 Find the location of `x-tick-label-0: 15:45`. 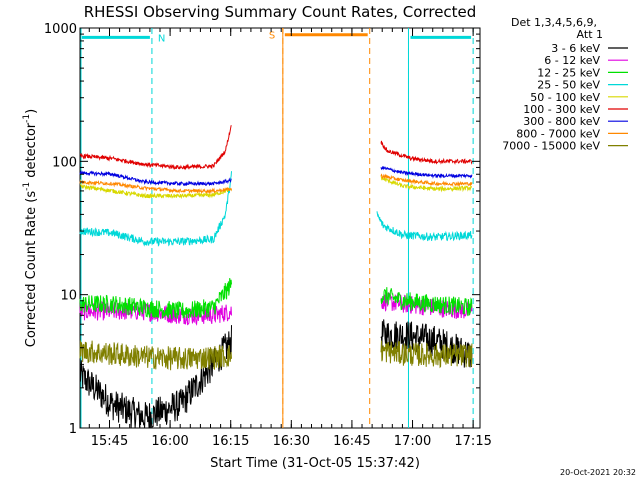

x-tick-label-0: 15:45 is located at coordinates (109, 441).